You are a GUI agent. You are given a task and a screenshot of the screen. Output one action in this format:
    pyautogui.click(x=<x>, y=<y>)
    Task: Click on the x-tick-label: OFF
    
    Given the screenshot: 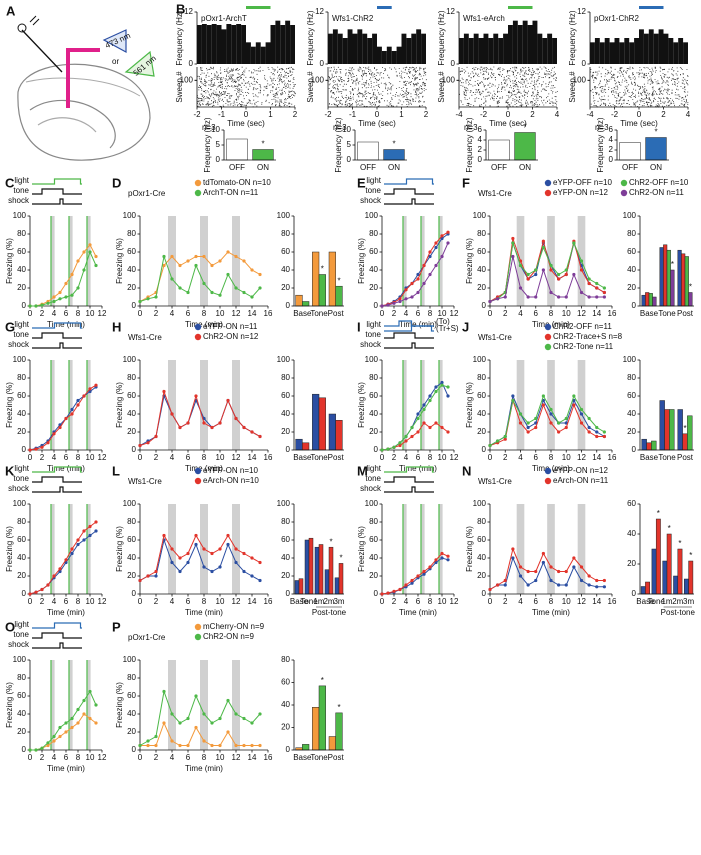 What is the action you would take?
    pyautogui.click(x=630, y=167)
    